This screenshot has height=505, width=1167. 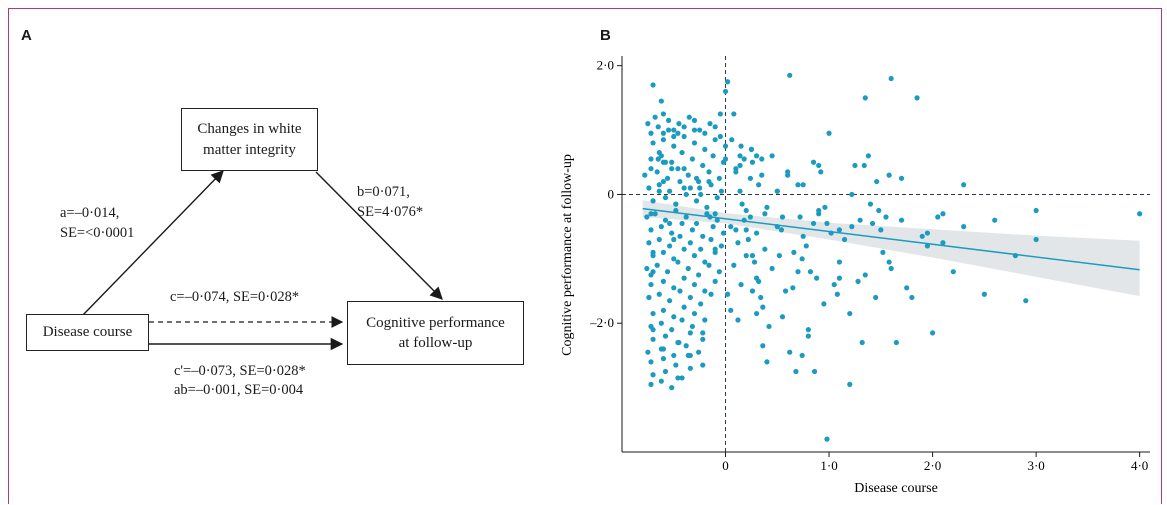 I want to click on path-b-se: SE=4·076*, so click(x=390, y=212).